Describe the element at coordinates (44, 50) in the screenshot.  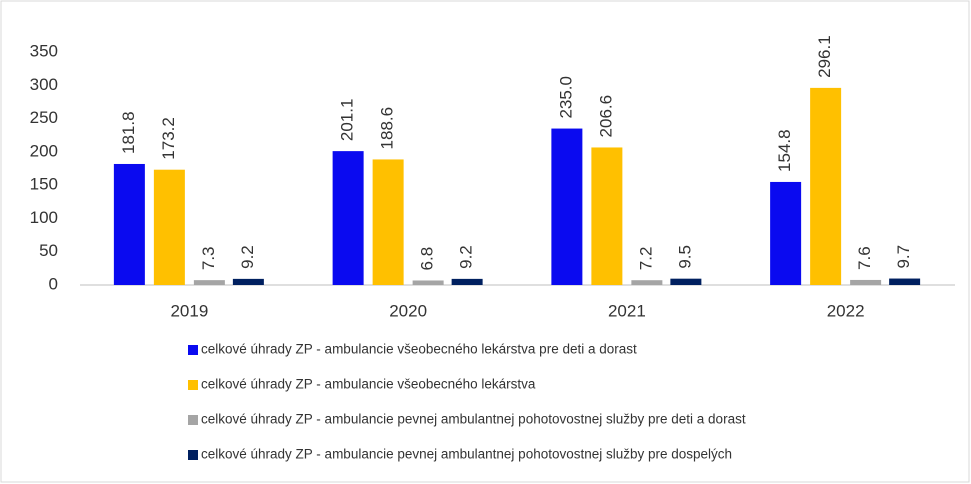
I see `y-tick-label: 350` at that location.